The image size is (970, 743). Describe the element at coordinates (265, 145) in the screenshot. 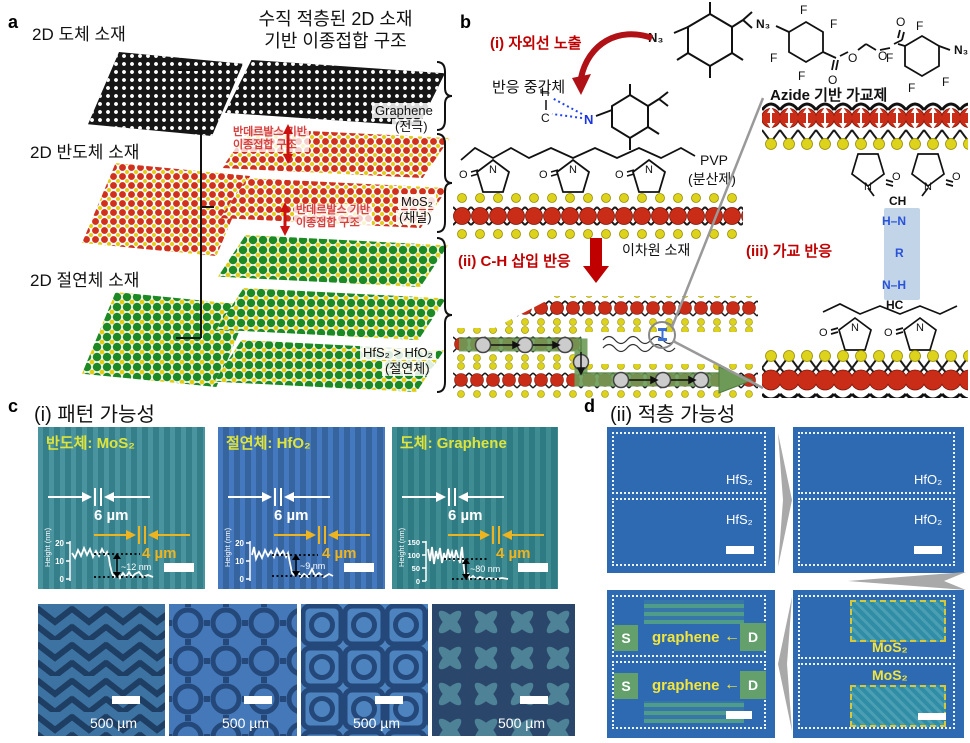

I see `vdw-1-line2: 이종접합 구조` at that location.